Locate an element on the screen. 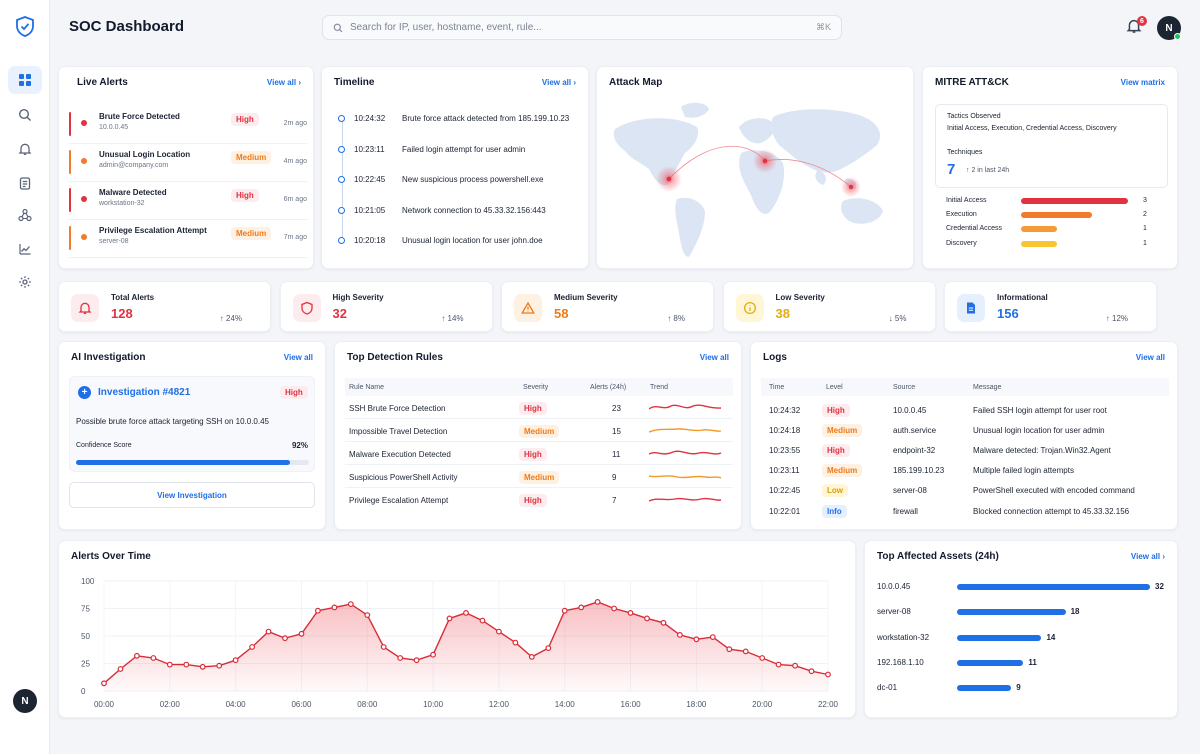  logs-view-all: View all is located at coordinates (1150, 357).